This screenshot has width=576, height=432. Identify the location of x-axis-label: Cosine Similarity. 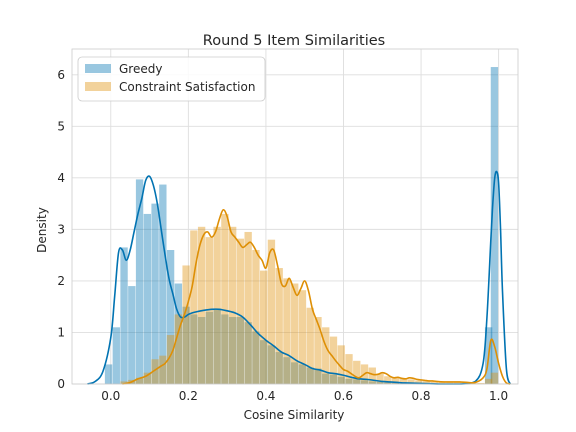
(294, 415).